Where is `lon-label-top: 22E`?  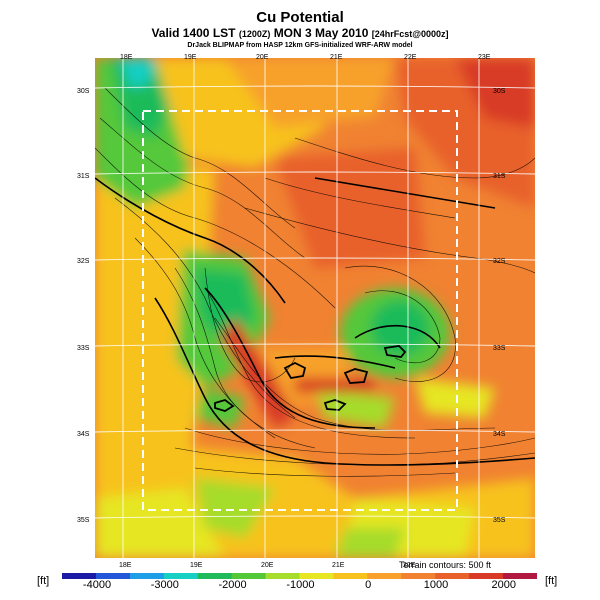
lon-label-top: 22E is located at coordinates (410, 57).